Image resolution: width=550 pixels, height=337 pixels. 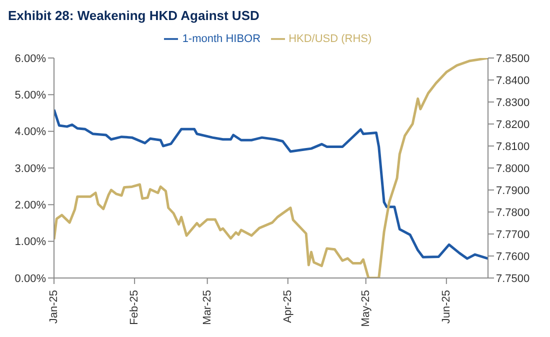 What do you see at coordinates (513, 58) in the screenshot?
I see `y2-tick-label: 7.8500` at bounding box center [513, 58].